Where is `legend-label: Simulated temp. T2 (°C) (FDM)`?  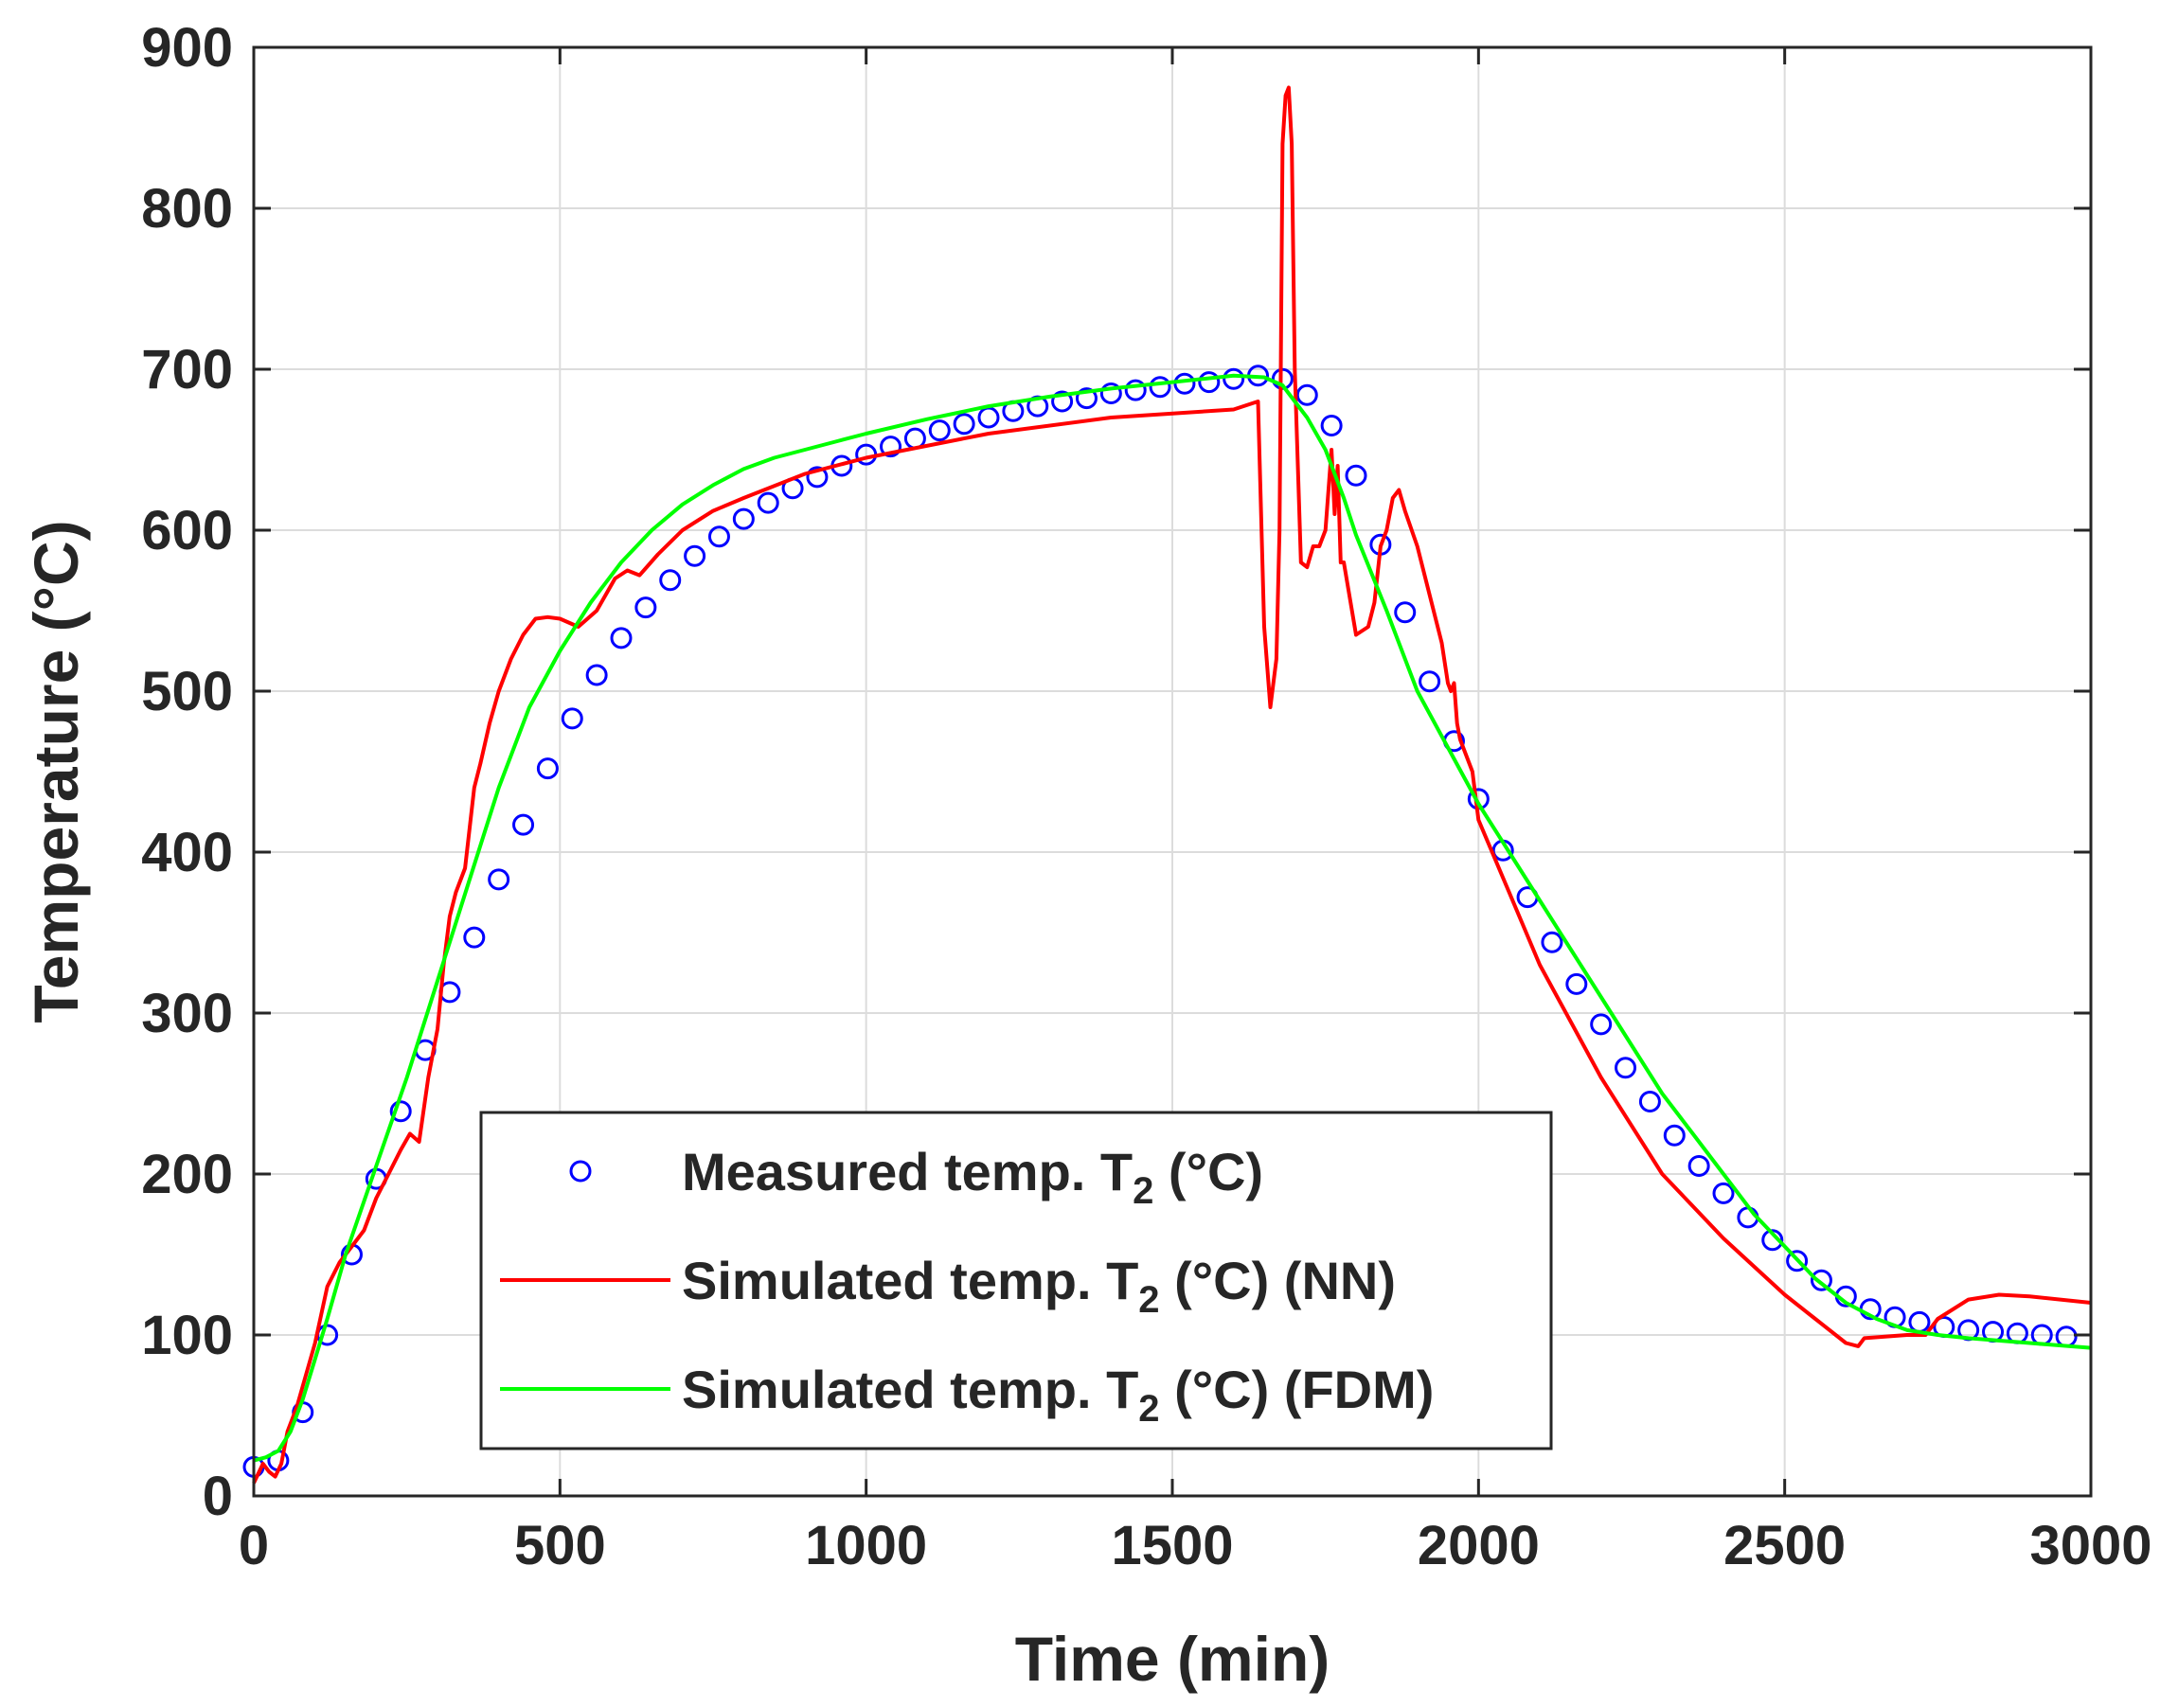 legend-label: Simulated temp. T2 (°C) (FDM) is located at coordinates (1058, 1395).